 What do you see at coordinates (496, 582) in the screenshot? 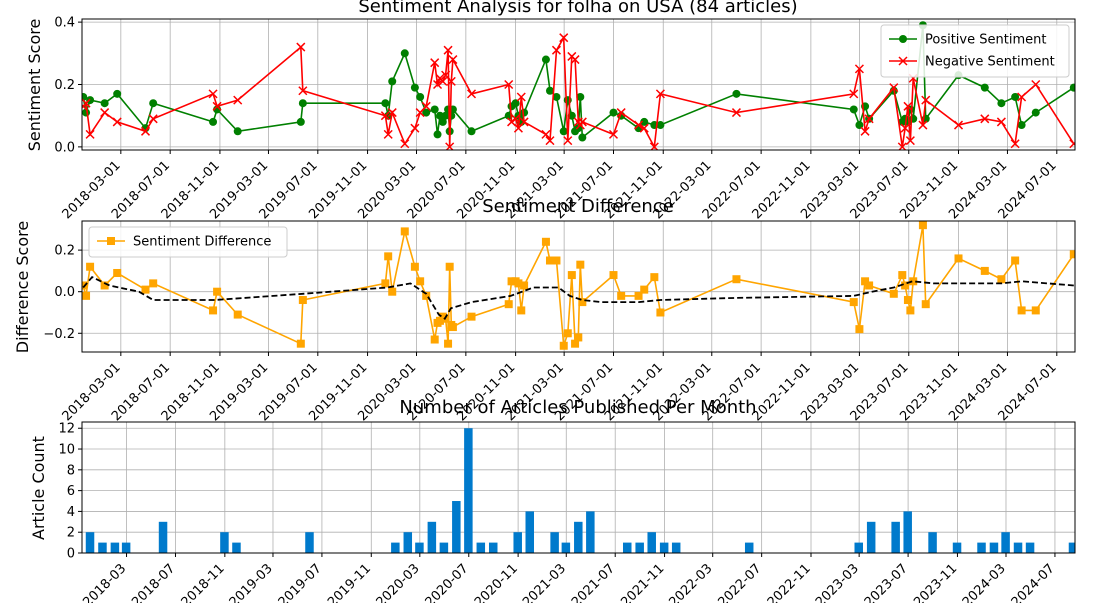
I see `x-tick-label: 2020-11` at bounding box center [496, 582].